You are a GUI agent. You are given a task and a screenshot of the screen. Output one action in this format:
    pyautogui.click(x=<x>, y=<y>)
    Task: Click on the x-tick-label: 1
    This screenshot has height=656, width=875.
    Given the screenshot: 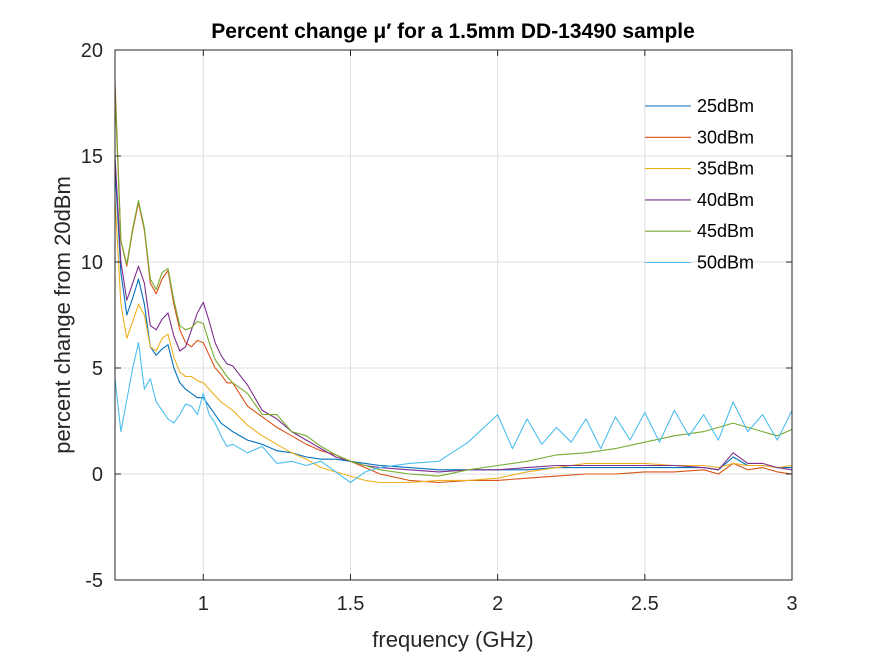 What is the action you would take?
    pyautogui.click(x=203, y=604)
    